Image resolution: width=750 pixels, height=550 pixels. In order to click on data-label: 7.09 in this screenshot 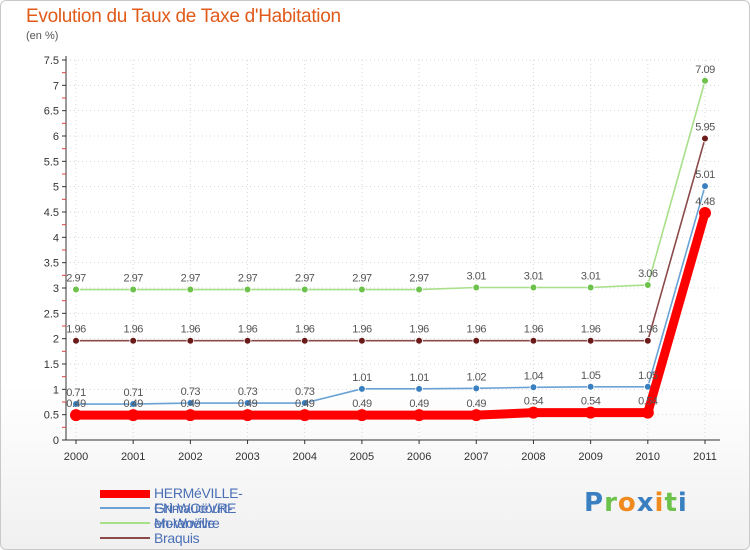, I will do `click(705, 70)`.